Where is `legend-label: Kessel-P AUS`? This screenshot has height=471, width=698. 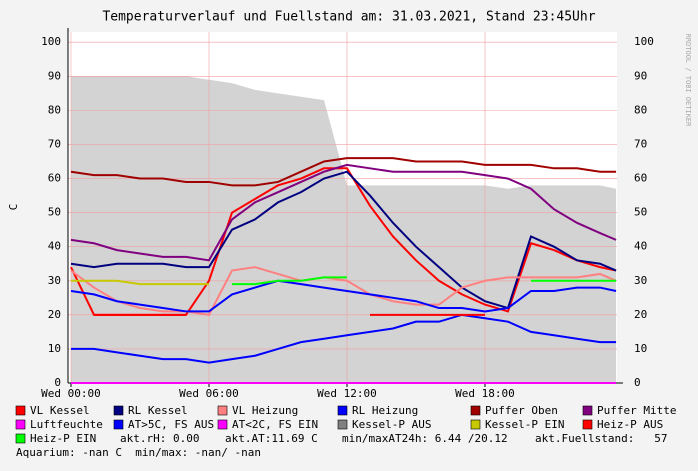 legend-label: Kessel-P AUS is located at coordinates (391, 424).